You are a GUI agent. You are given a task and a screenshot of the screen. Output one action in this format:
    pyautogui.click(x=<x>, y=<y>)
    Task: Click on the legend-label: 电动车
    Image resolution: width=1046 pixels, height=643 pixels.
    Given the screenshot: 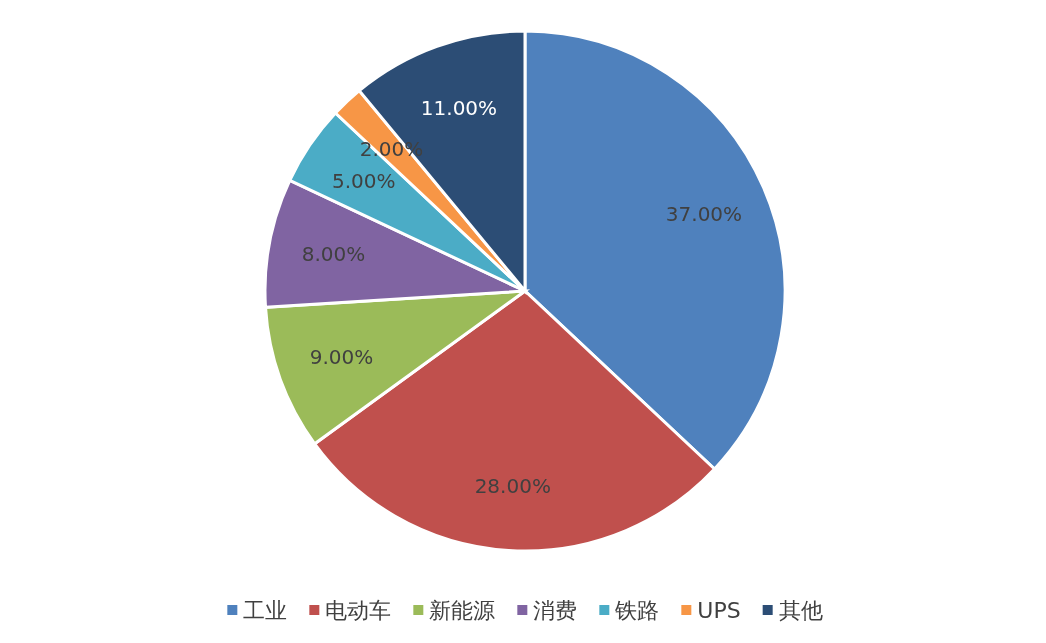 What is the action you would take?
    pyautogui.click(x=358, y=610)
    